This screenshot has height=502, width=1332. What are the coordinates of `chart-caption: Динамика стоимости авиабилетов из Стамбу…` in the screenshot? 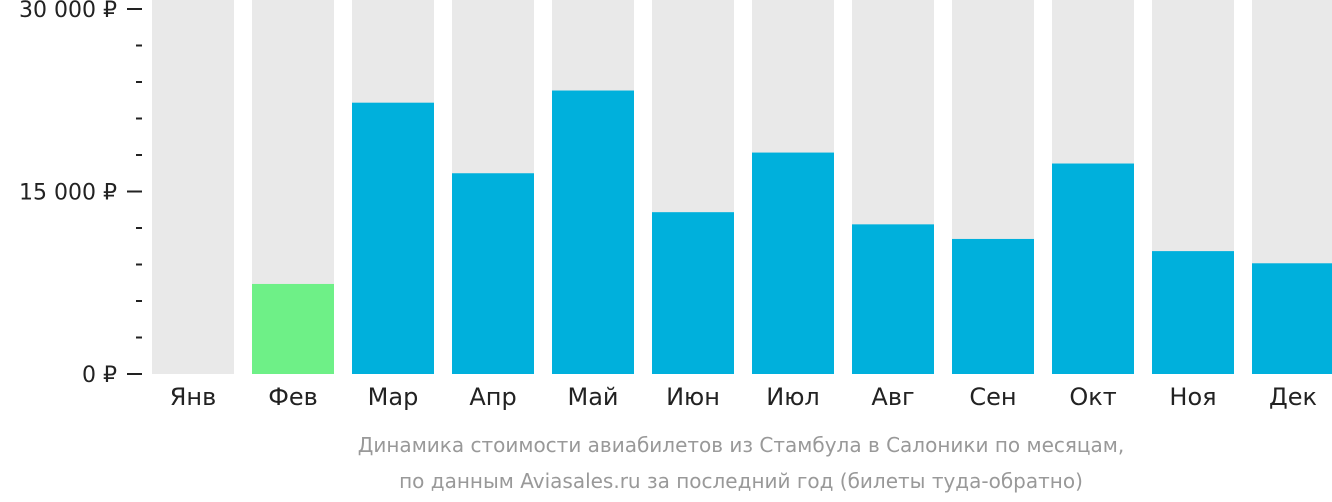 It's located at (741, 463).